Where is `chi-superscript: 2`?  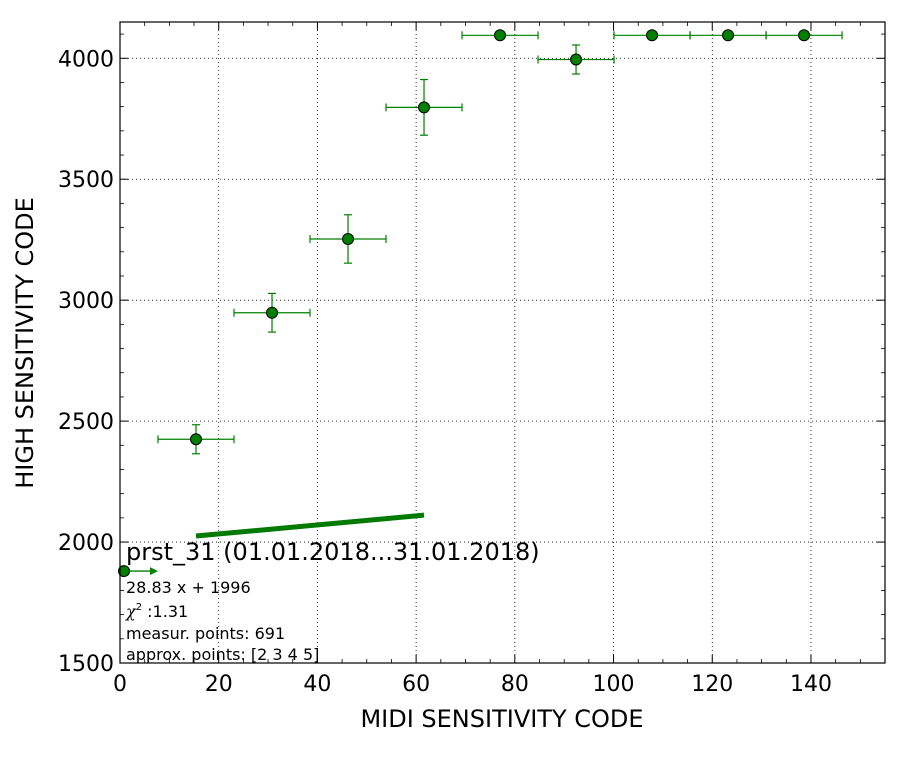
chi-superscript: 2 is located at coordinates (139, 607).